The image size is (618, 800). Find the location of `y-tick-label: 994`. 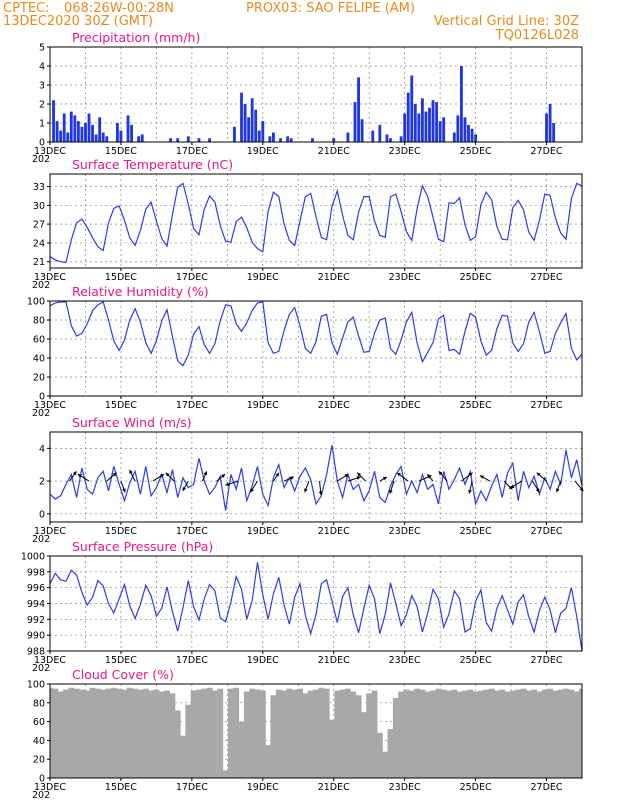

y-tick-label: 994 is located at coordinates (36, 604).